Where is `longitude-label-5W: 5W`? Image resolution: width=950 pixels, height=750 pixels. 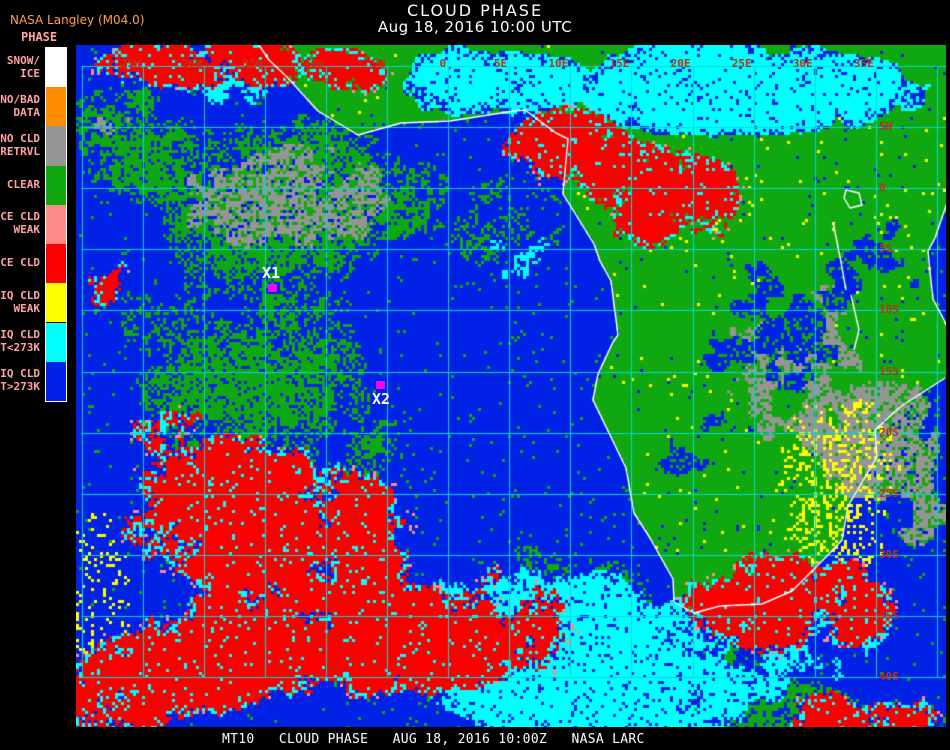
longitude-label-5W: 5W is located at coordinates (378, 63).